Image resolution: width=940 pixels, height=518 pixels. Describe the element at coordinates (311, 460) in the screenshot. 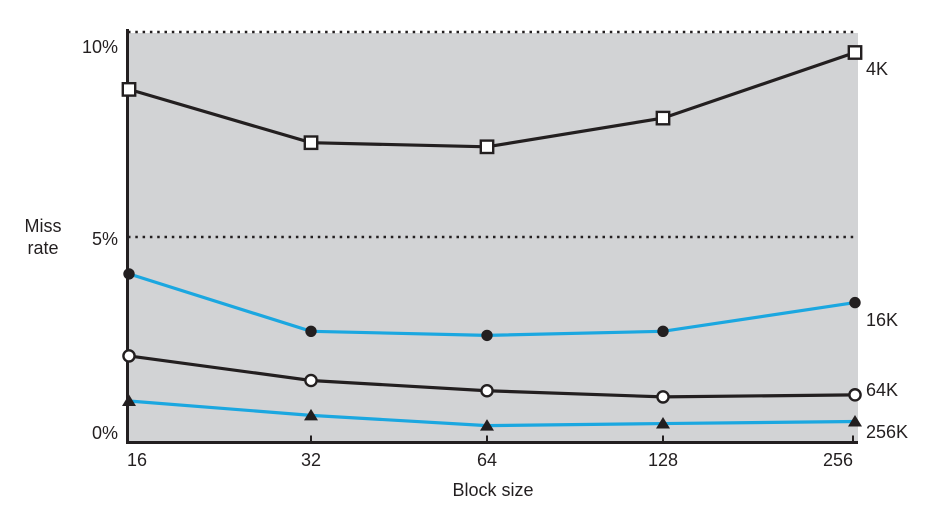

I see `x-tick-label-32: 32` at that location.